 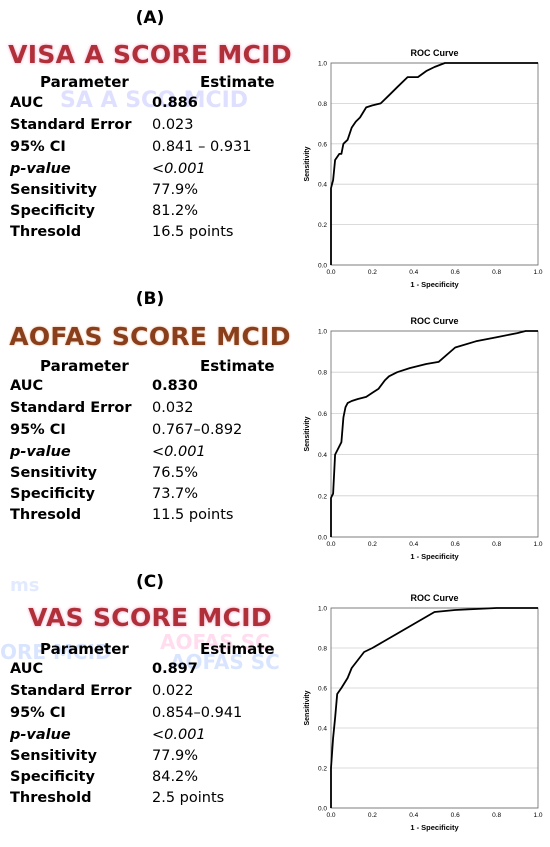 I want to click on score-title: VAS SCORE MCID, so click(x=150, y=617).